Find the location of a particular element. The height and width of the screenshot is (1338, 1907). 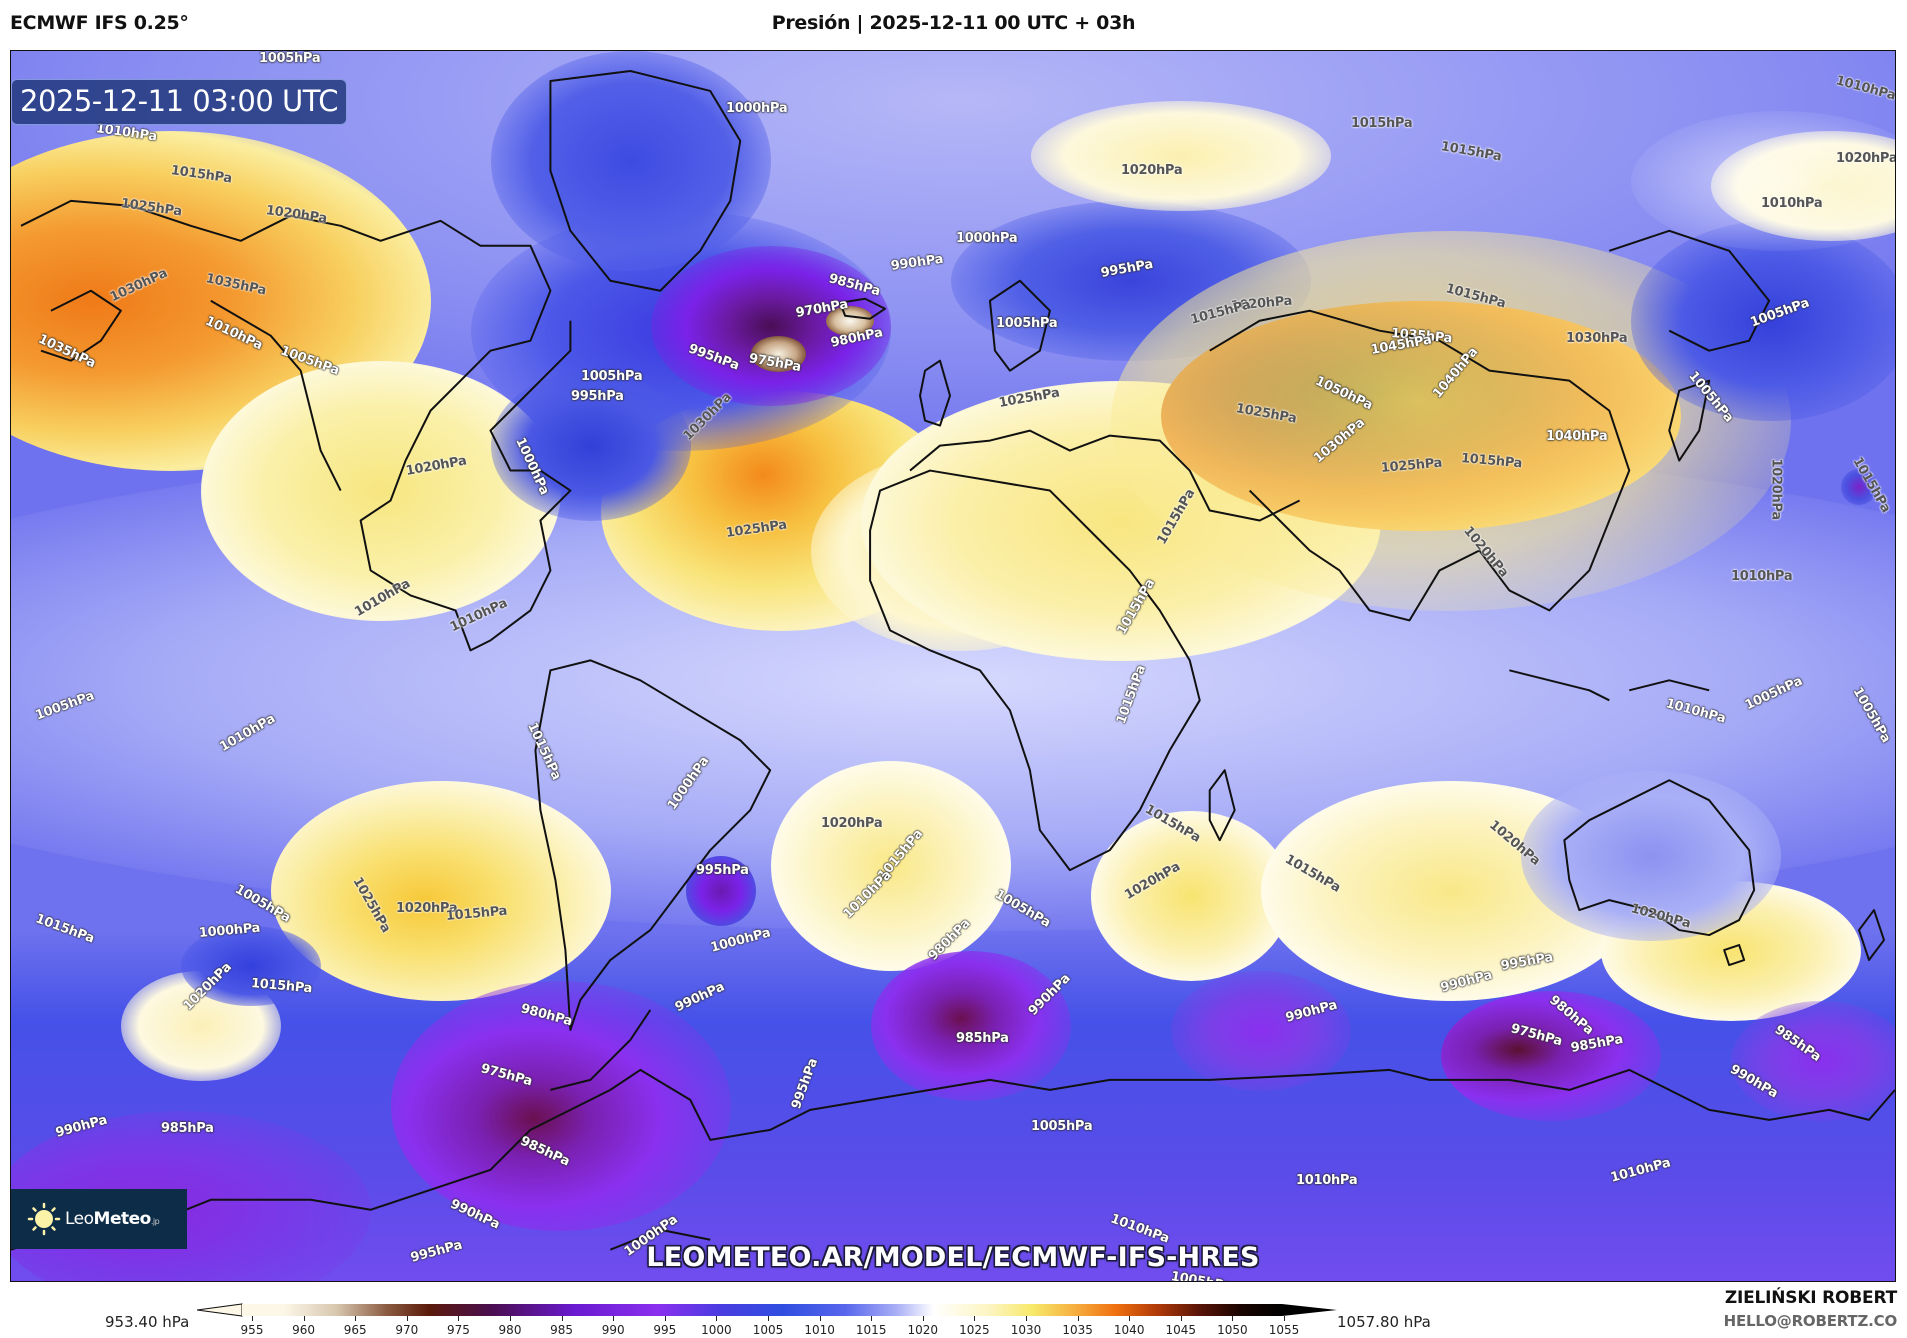

colorbar-tick-label: 1035 is located at coordinates (1077, 1330).